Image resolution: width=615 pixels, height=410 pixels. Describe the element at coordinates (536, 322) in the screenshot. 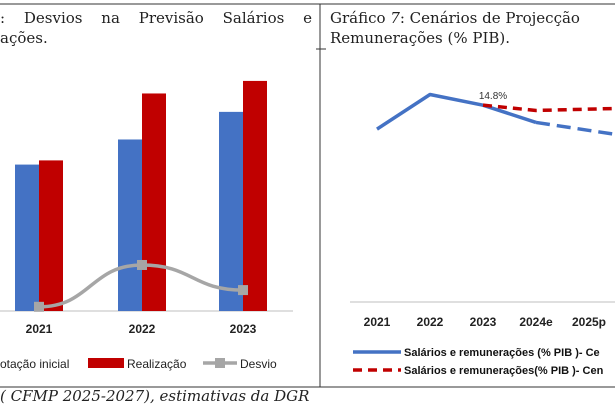

I see `x-tick-label: 2024e` at that location.